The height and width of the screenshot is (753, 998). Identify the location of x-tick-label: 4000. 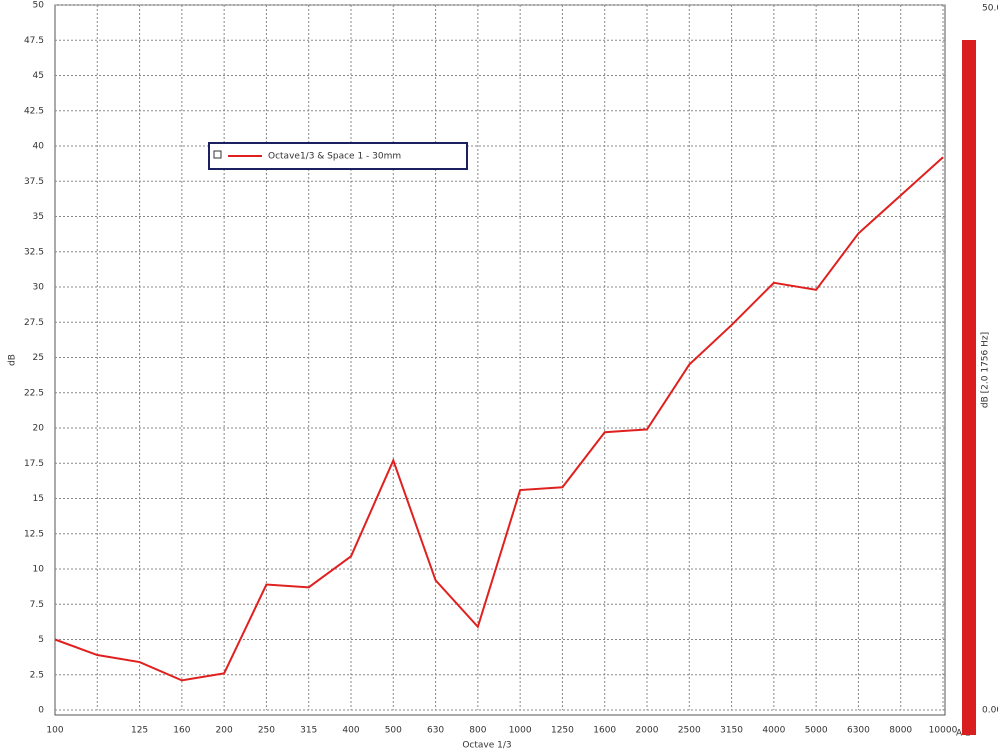
(773, 731).